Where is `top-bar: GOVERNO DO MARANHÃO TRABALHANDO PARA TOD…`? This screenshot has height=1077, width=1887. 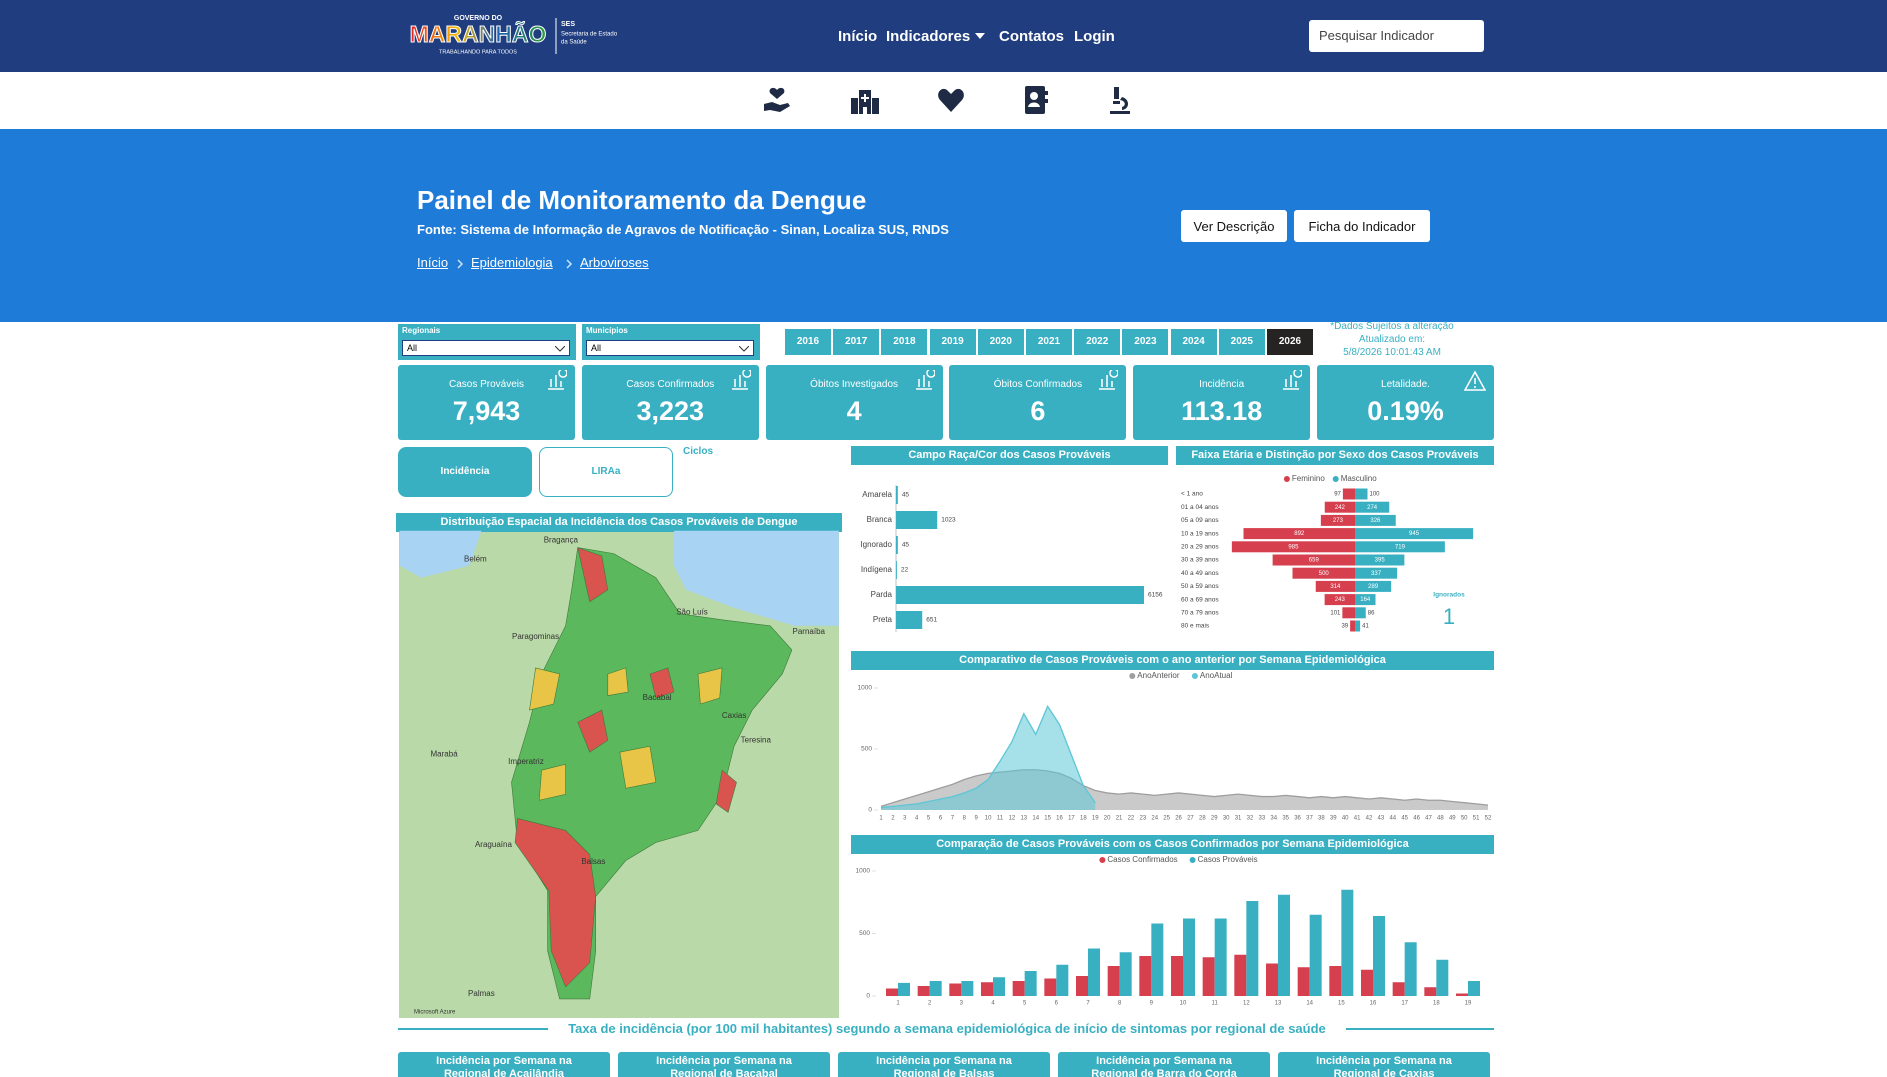
top-bar: GOVERNO DO MARANHÃO TRABALHANDO PARA TOD… is located at coordinates (943, 36).